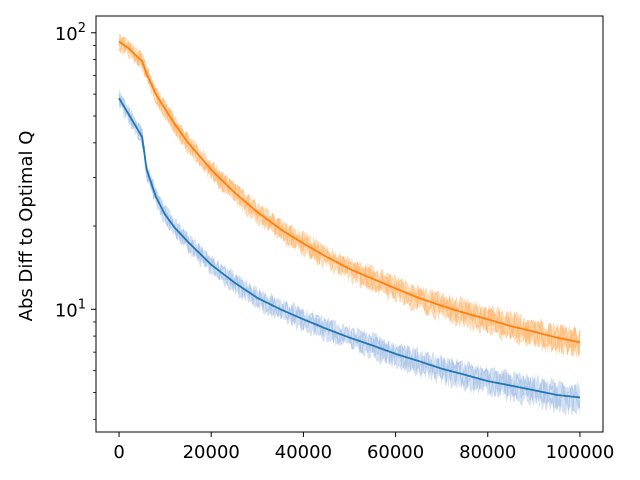 Image resolution: width=640 pixels, height=480 pixels. What do you see at coordinates (118, 452) in the screenshot?
I see `x-tick-label: 0` at bounding box center [118, 452].